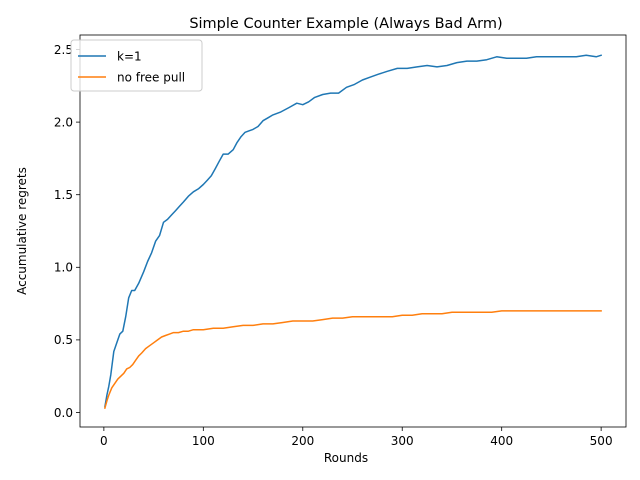 Image resolution: width=640 pixels, height=480 pixels. What do you see at coordinates (203, 441) in the screenshot?
I see `x-tick-label: 100` at bounding box center [203, 441].